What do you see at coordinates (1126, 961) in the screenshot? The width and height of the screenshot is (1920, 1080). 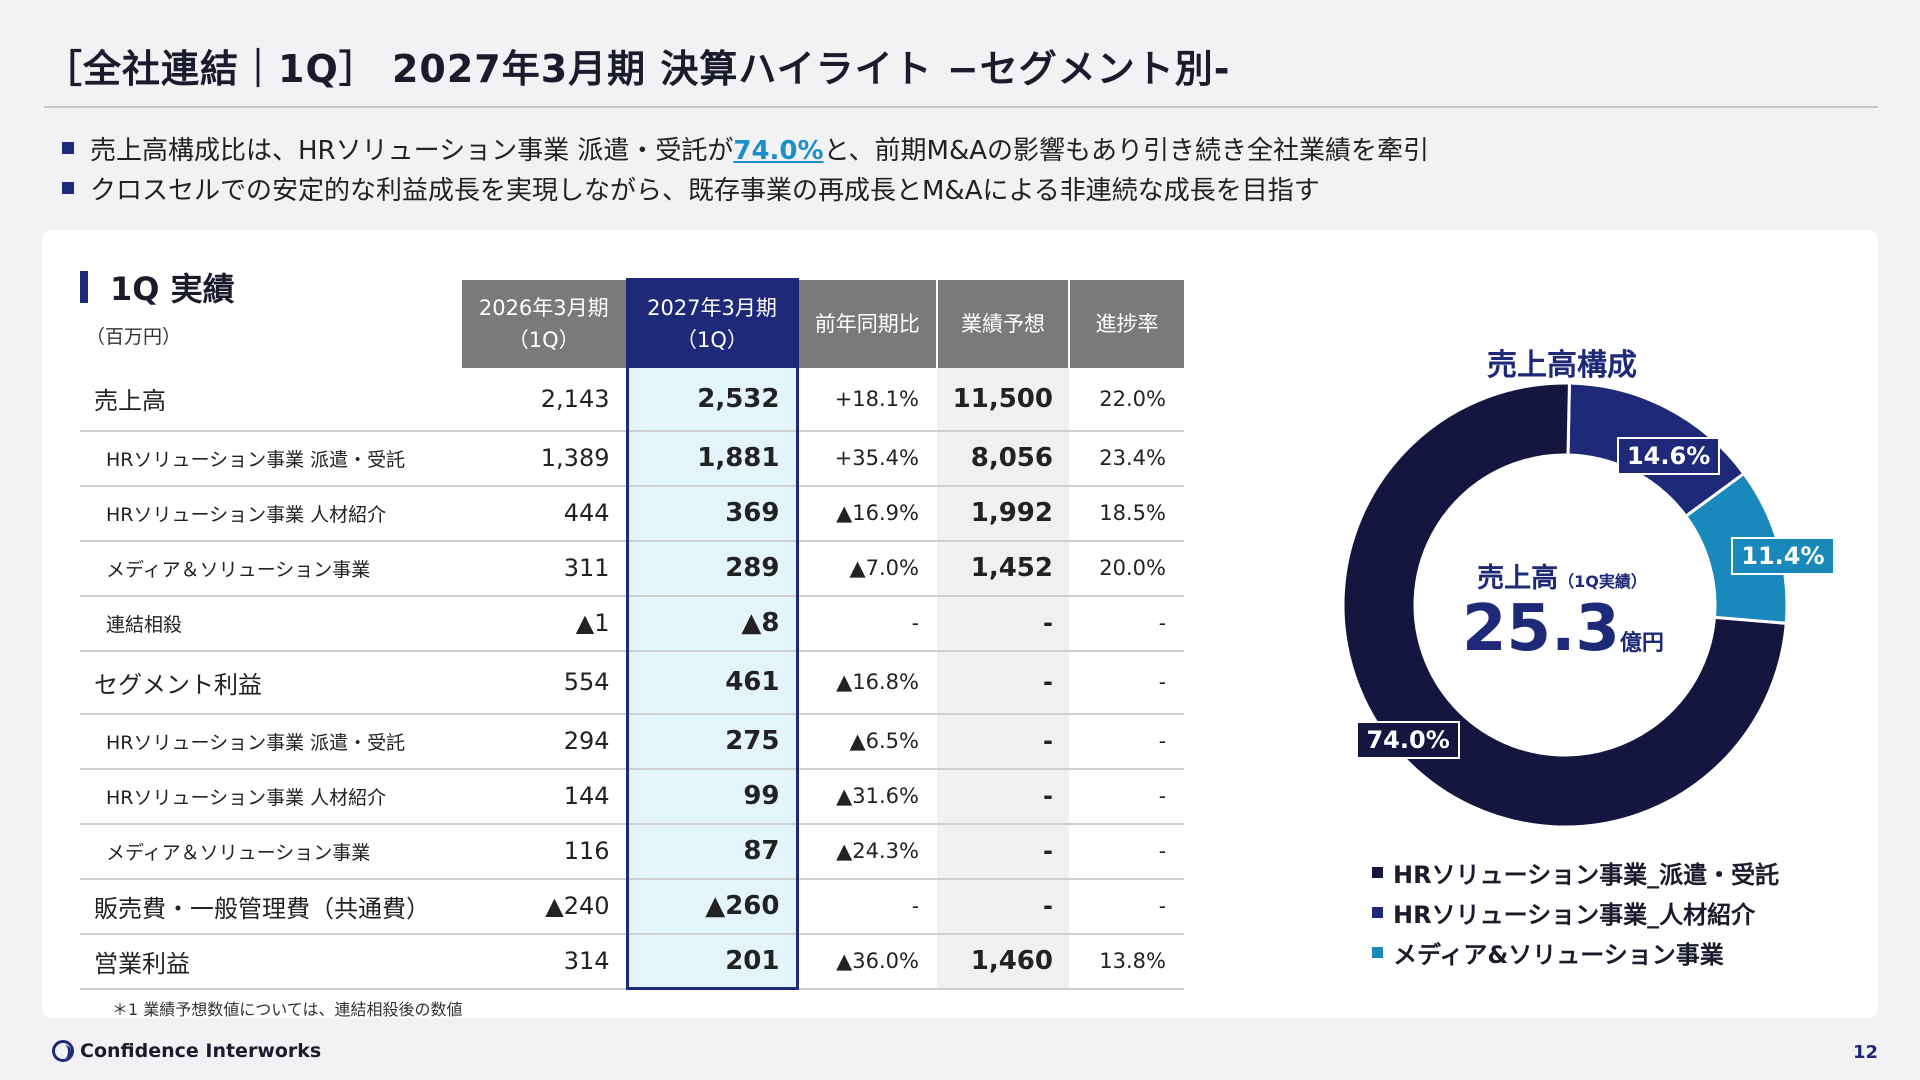 I see `cell-progress: 13.8%` at bounding box center [1126, 961].